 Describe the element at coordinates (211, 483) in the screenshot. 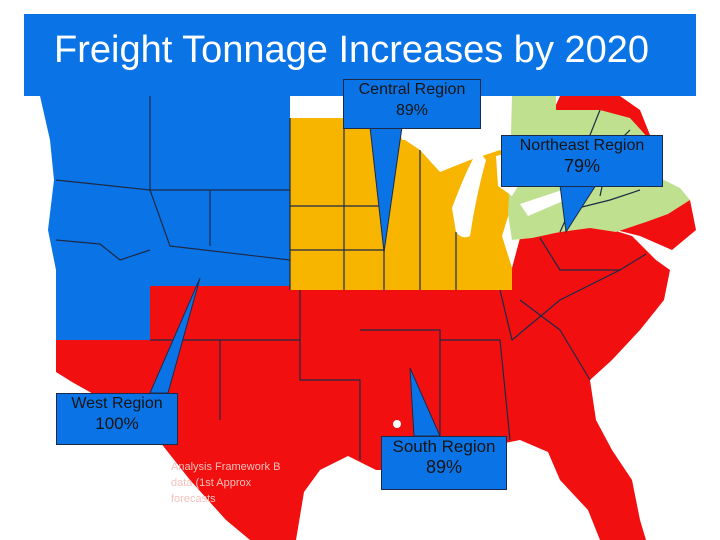

I see `source-note-line-2: data (1st Approx` at that location.